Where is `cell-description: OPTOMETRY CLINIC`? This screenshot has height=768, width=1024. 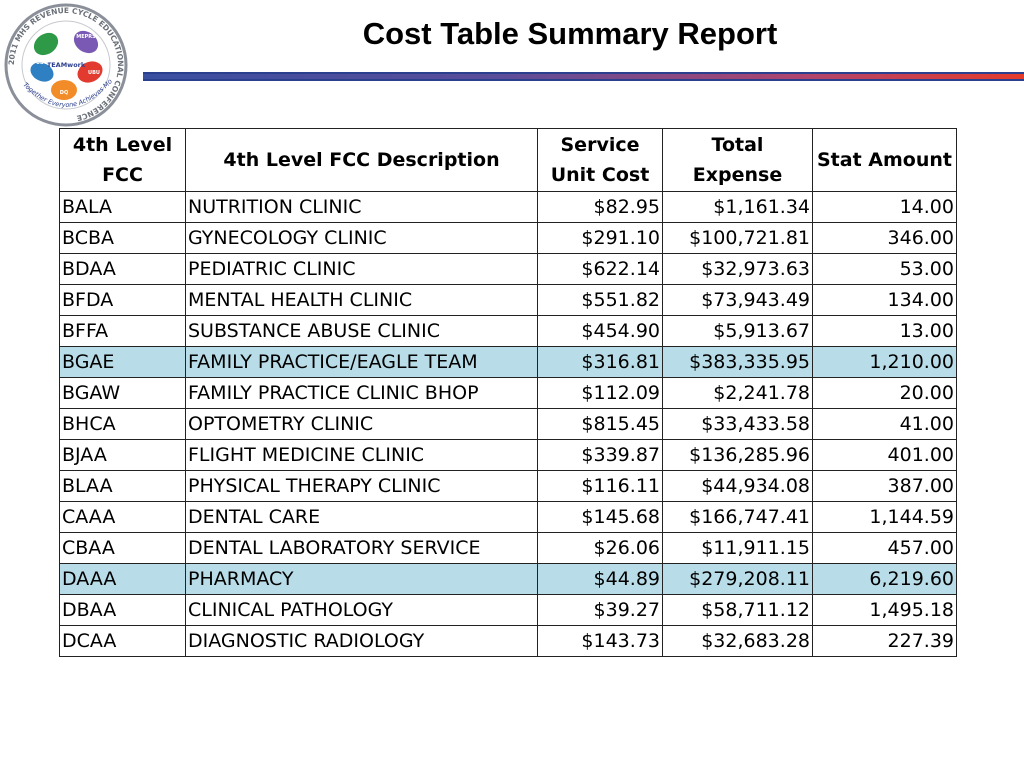
cell-description: OPTOMETRY CLINIC is located at coordinates (361, 424).